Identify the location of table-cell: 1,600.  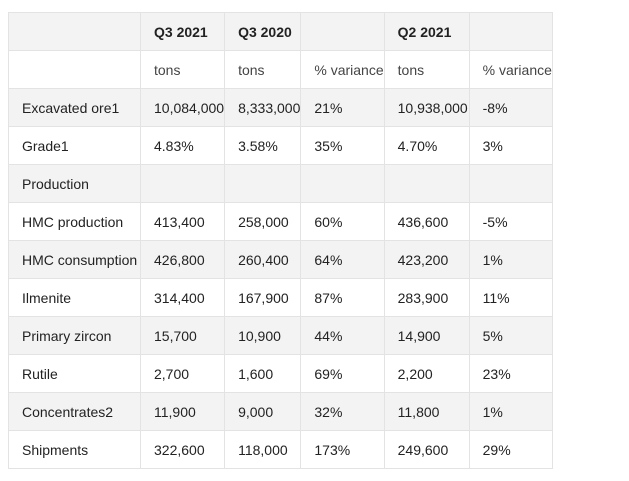
(263, 373).